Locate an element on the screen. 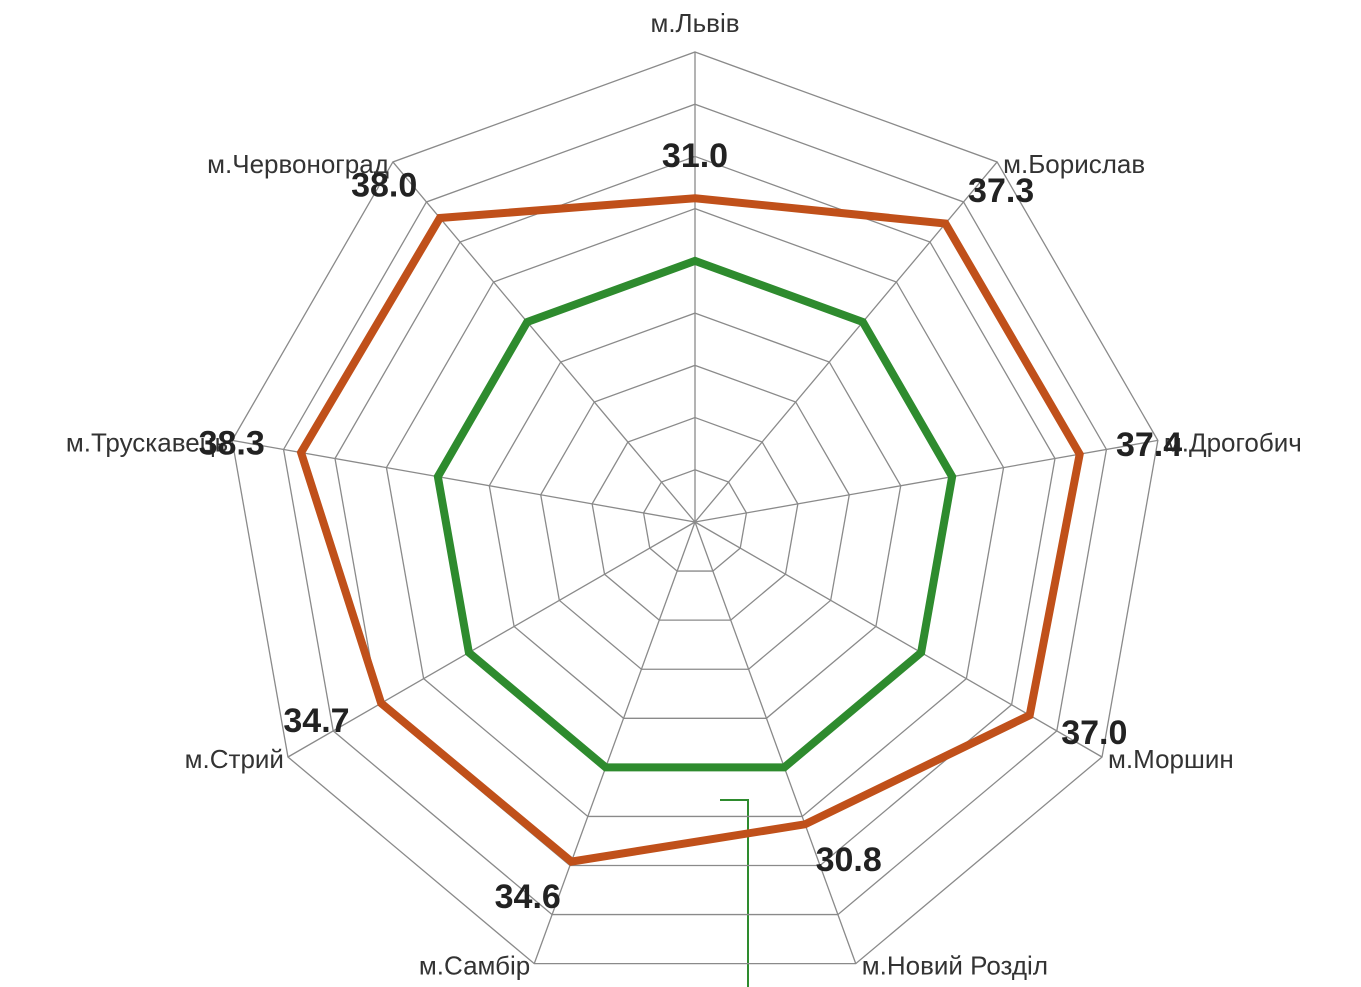 This screenshot has height=987, width=1361. data-label: 34.7 is located at coordinates (316, 721).